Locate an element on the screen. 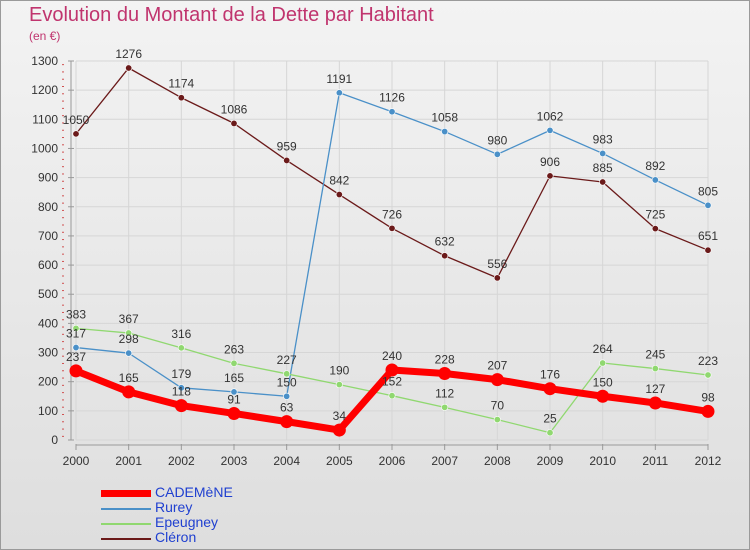 This screenshot has width=750, height=550. data-label: 190 is located at coordinates (339, 371).